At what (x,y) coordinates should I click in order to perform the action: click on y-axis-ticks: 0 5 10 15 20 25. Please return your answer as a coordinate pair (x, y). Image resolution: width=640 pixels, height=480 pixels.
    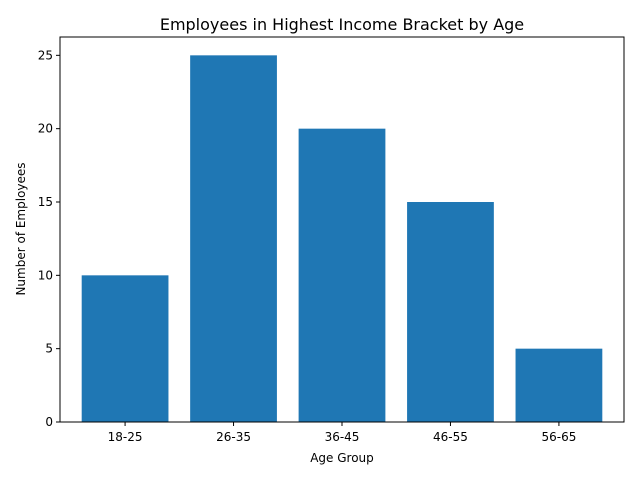
    Looking at the image, I should click on (49, 238).